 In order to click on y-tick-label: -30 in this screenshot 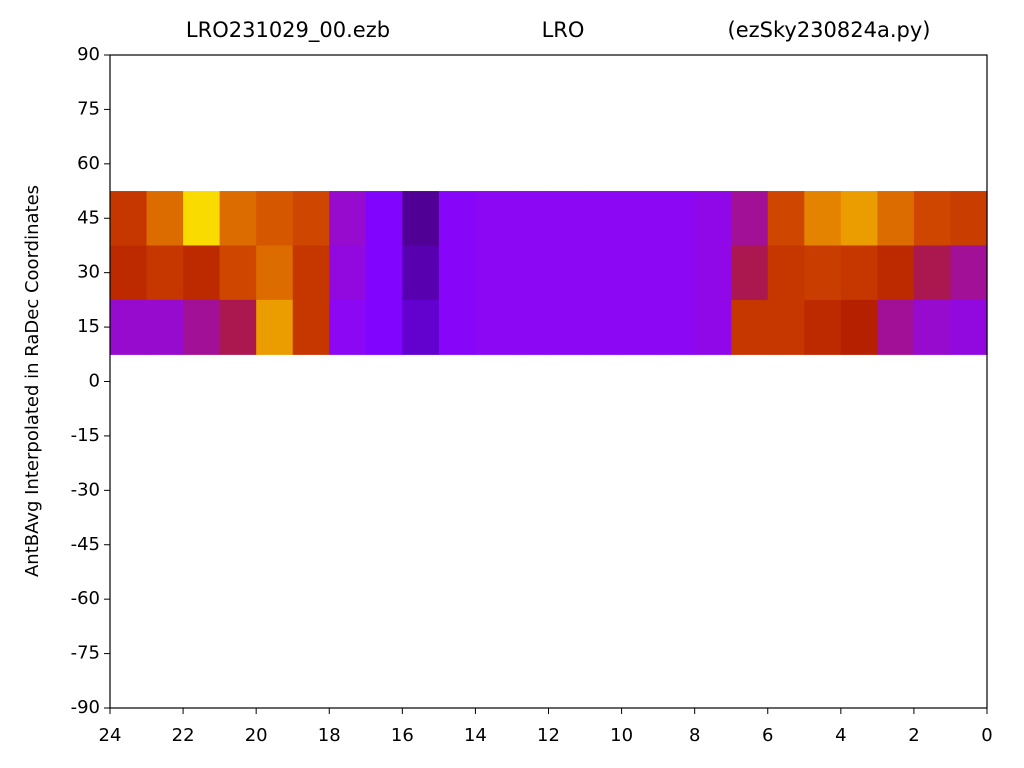, I will do `click(85, 489)`.